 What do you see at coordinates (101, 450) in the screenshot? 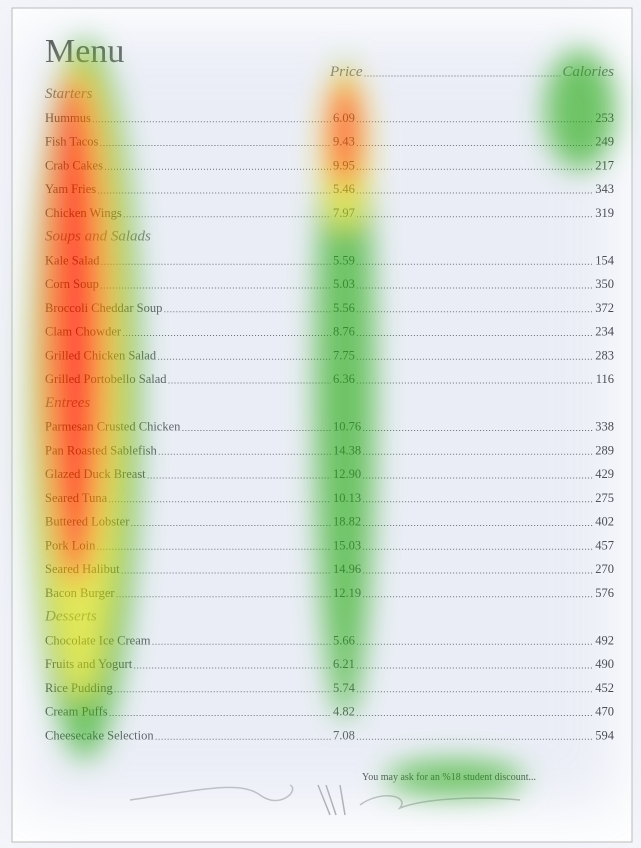
I see `item-name: Pan Roasted Sablefish` at bounding box center [101, 450].